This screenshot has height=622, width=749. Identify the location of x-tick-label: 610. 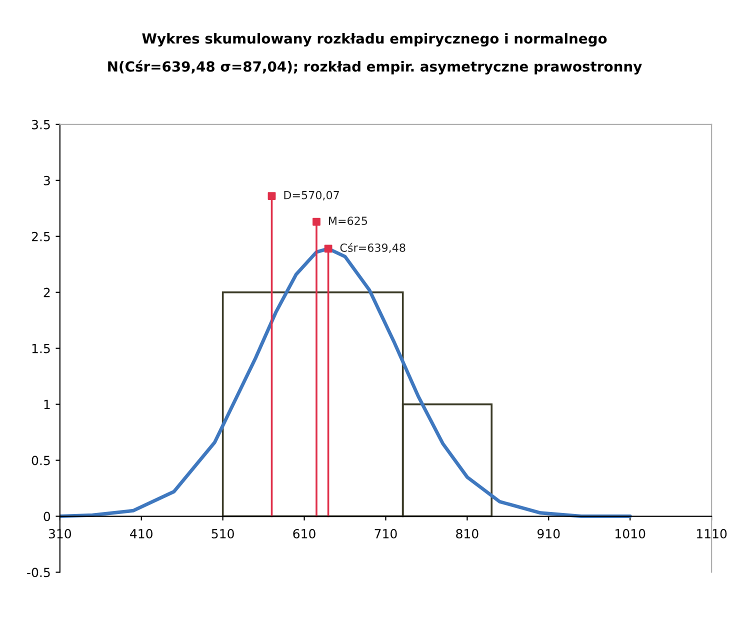
(304, 533).